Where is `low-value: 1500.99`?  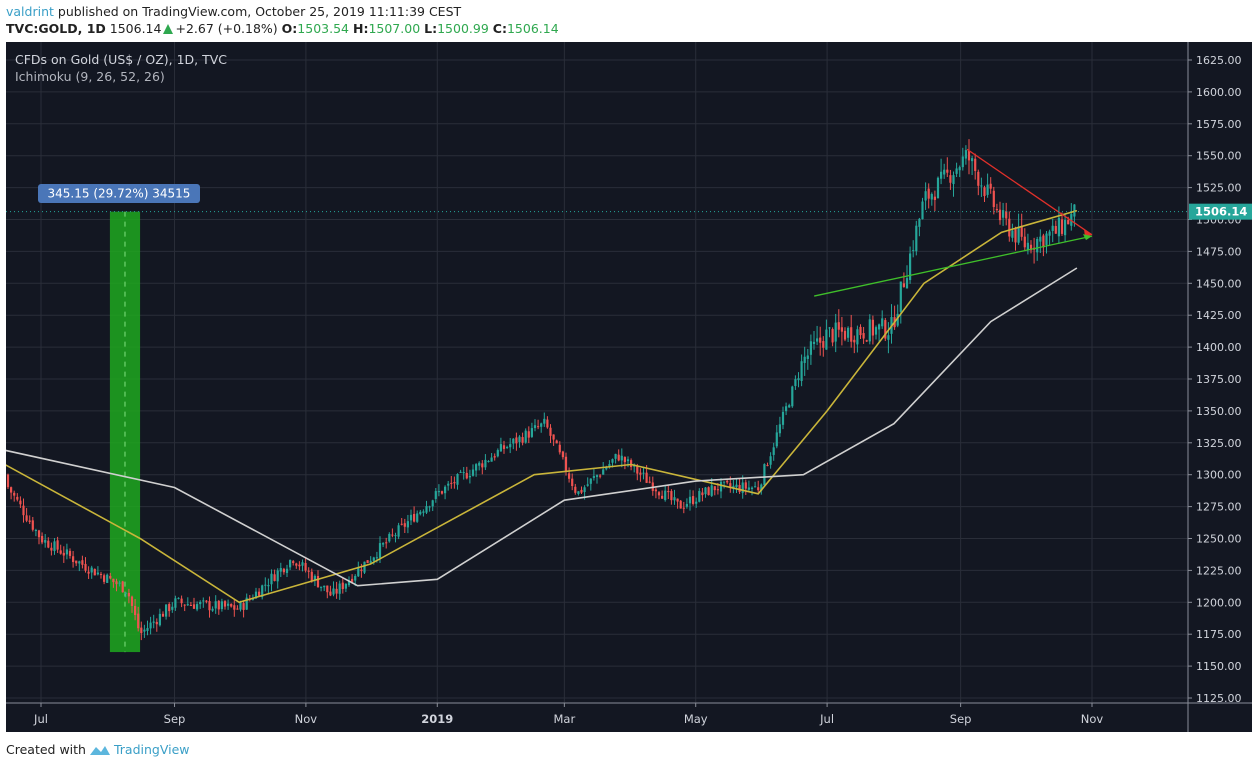
low-value: 1500.99 is located at coordinates (463, 28).